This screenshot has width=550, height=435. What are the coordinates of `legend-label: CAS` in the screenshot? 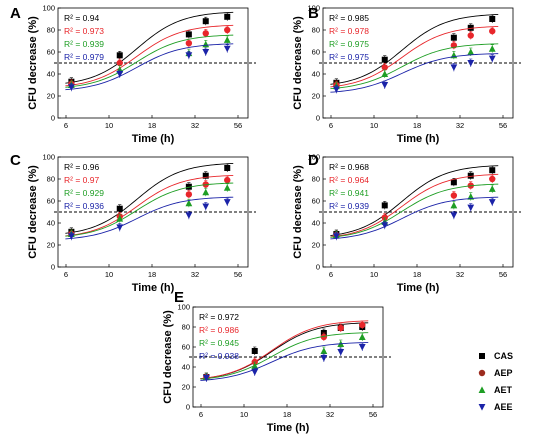 It's located at (503, 356).